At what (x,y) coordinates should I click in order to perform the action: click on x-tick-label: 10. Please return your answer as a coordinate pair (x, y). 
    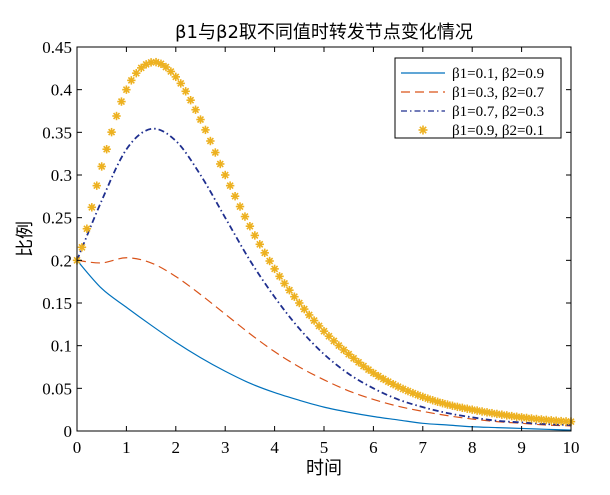
    Looking at the image, I should click on (571, 447).